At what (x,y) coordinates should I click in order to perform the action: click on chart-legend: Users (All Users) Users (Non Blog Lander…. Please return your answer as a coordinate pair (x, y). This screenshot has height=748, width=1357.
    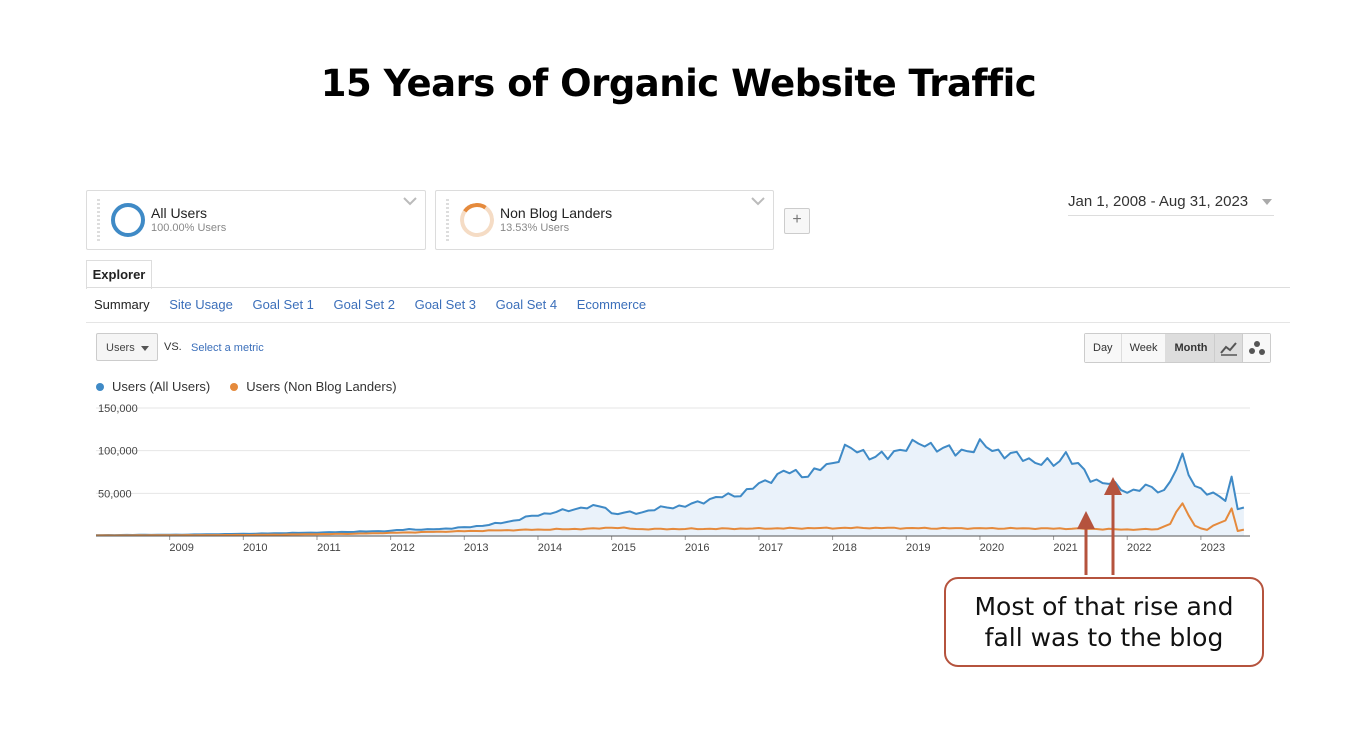
    Looking at the image, I should click on (246, 386).